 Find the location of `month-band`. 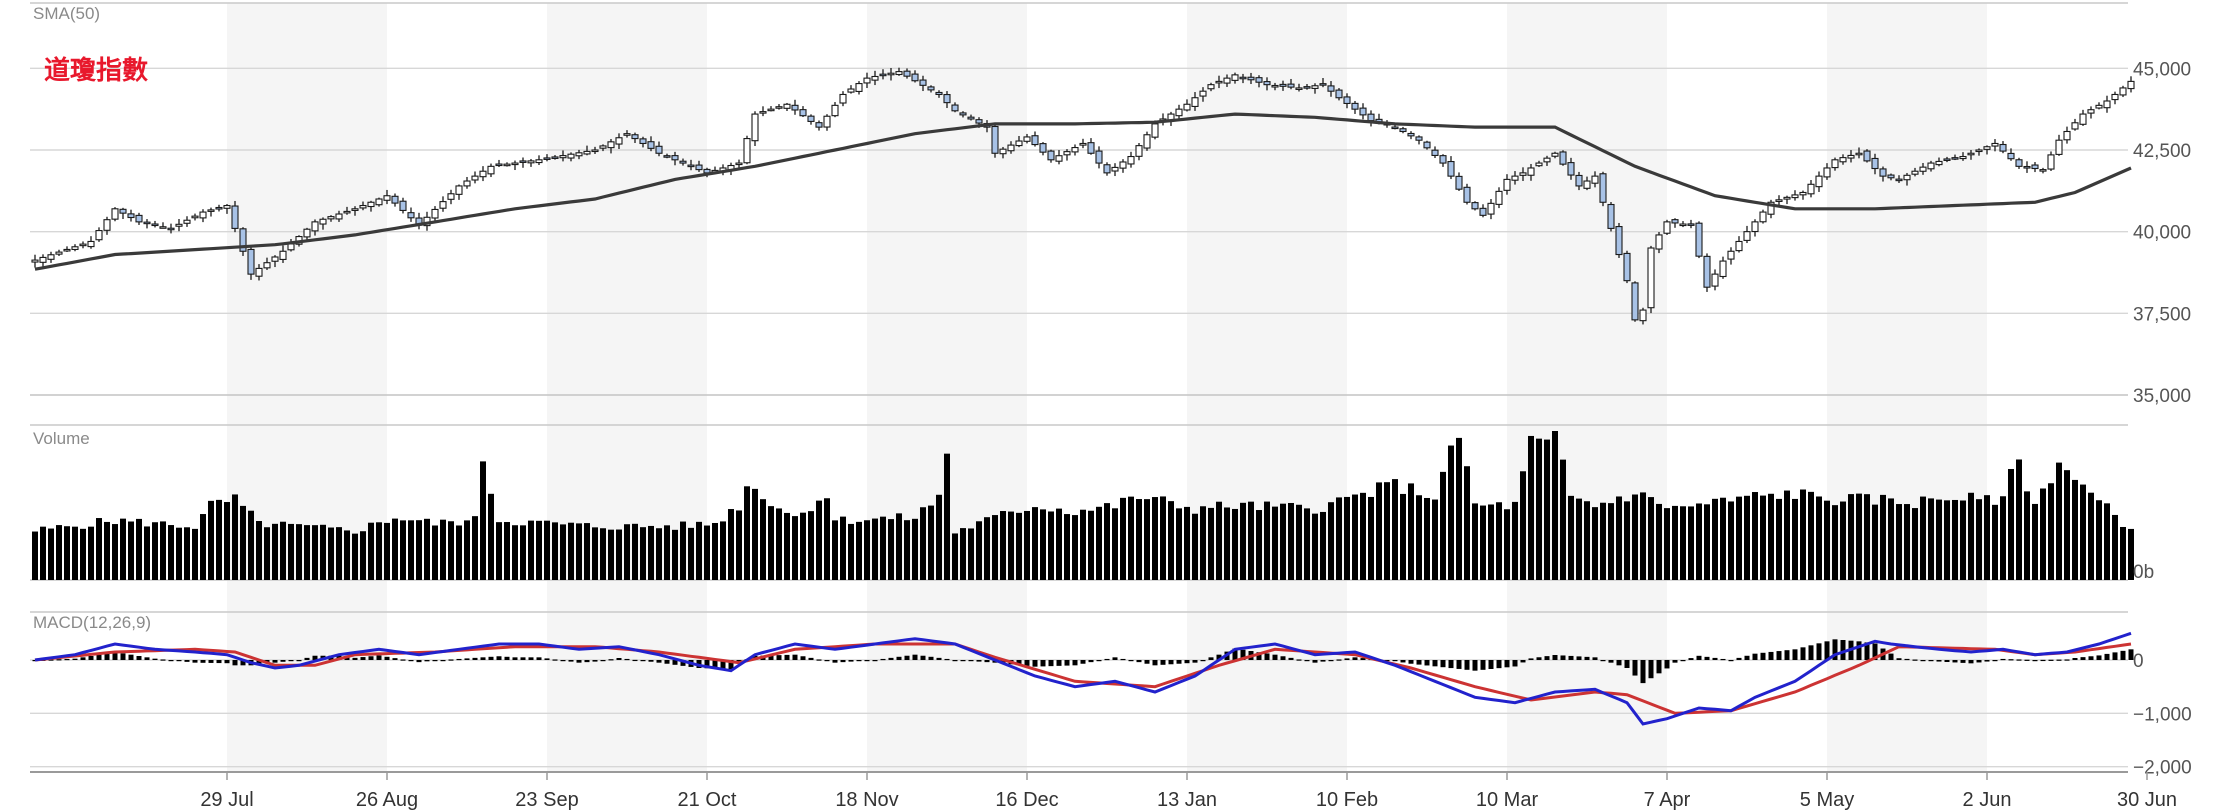

month-band is located at coordinates (1907, 387).